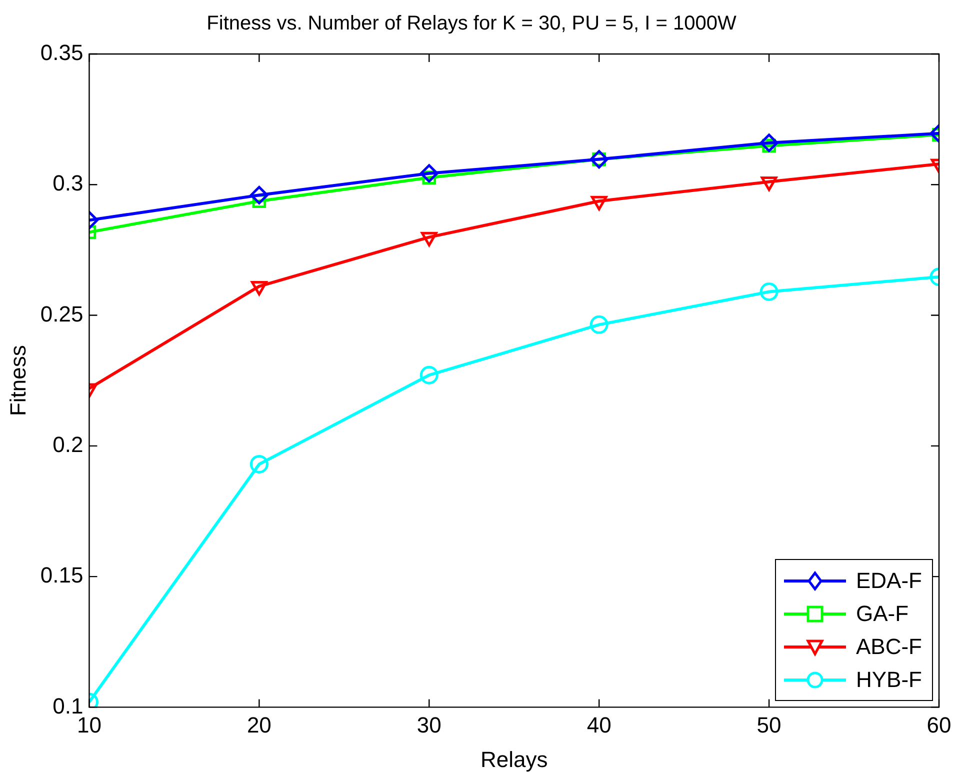  Describe the element at coordinates (68, 444) in the screenshot. I see `y-tick-label: 0.2` at that location.